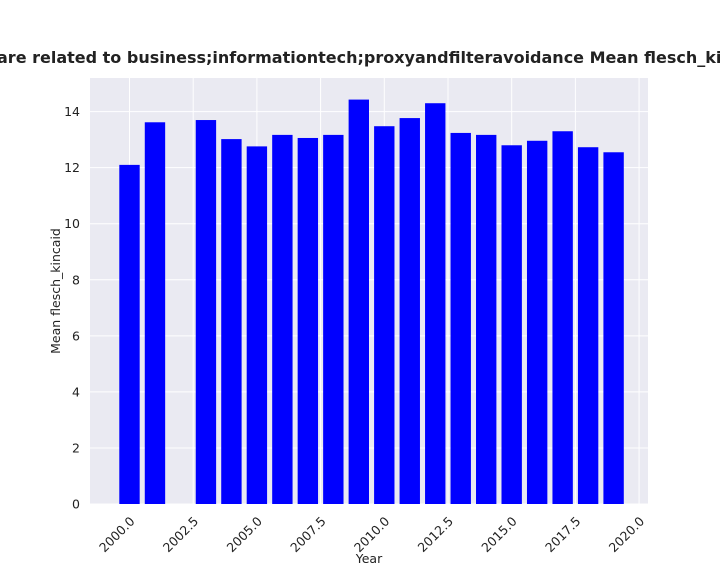  I want to click on x-tick-label: 2015.0, so click(499, 534).